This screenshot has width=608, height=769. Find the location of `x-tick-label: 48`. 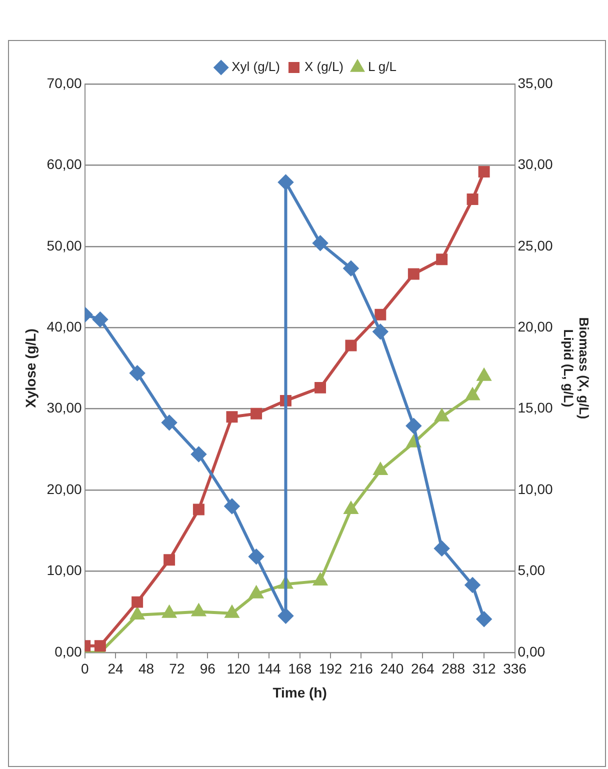

x-tick-label: 48 is located at coordinates (146, 668).